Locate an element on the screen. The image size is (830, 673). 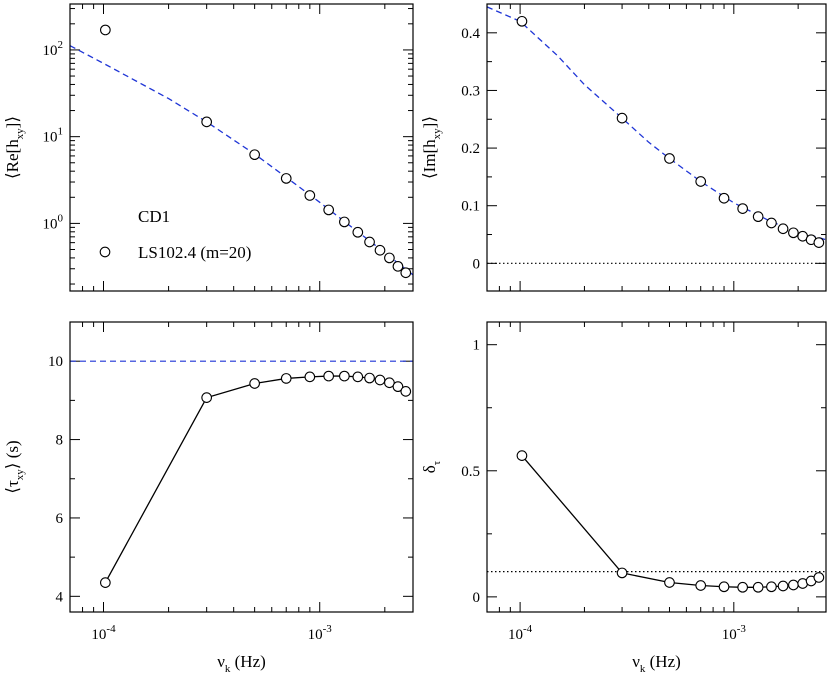
y-tick-label: 0.4 is located at coordinates (470, 34).